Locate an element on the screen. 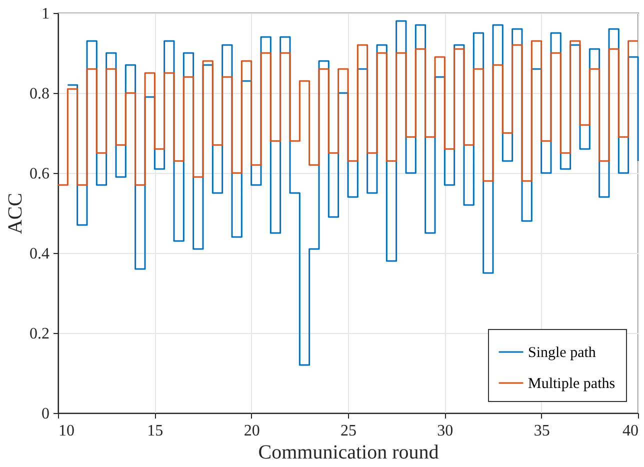 The height and width of the screenshot is (467, 644). legend-label: Single path is located at coordinates (562, 353).